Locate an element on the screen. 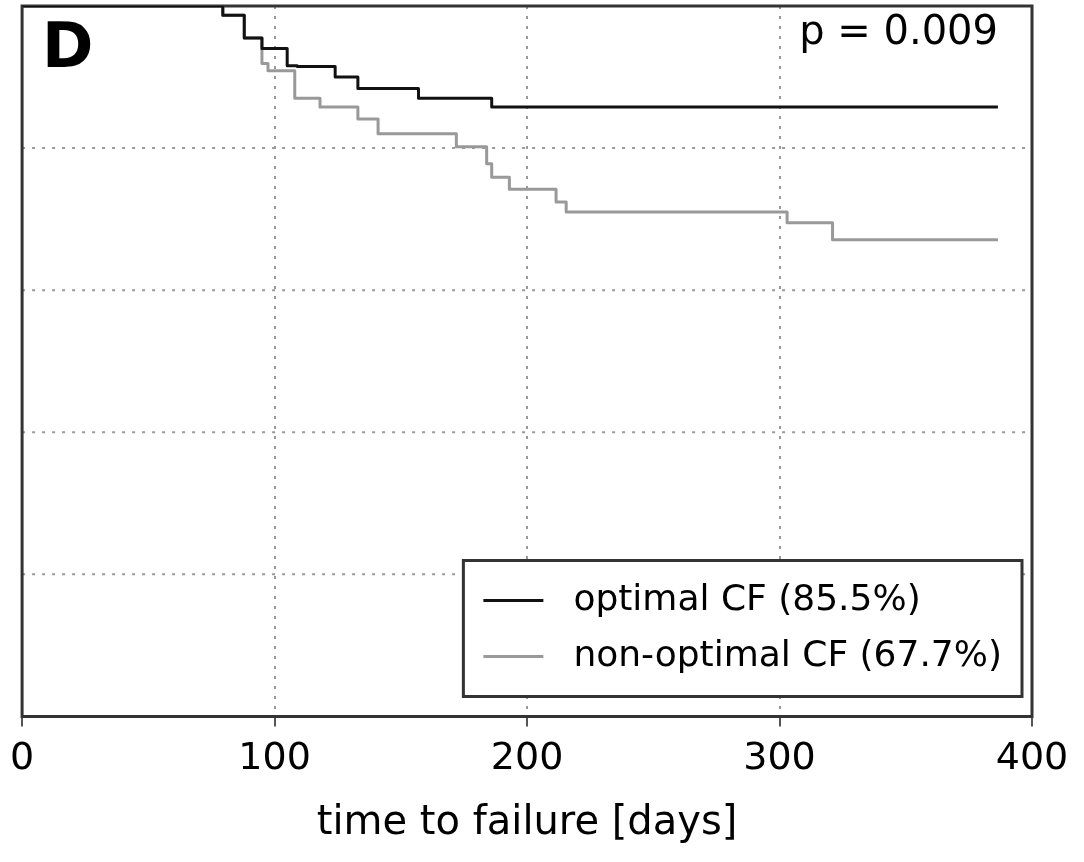  x-tick-label: 400 is located at coordinates (1032, 756).